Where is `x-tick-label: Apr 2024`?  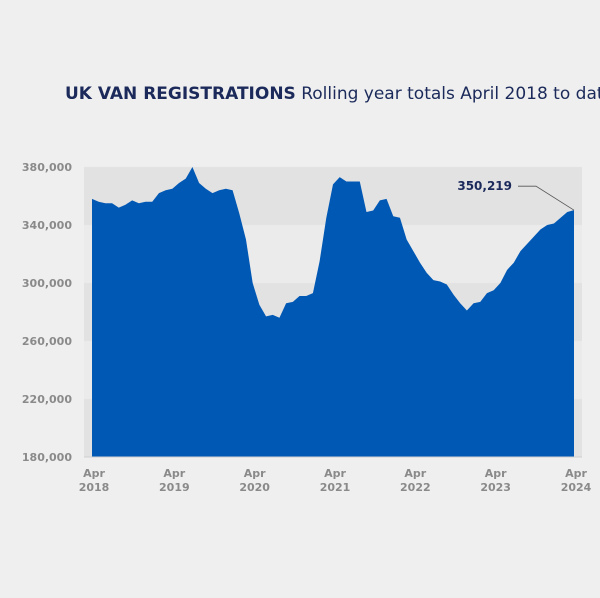
x-tick-label: Apr 2024 is located at coordinates (576, 480).